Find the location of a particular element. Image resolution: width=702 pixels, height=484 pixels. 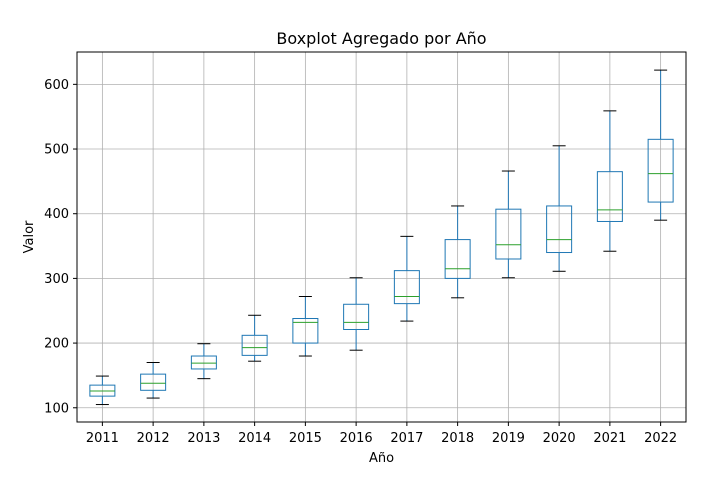

y-tick-label: 600 is located at coordinates (56, 85).